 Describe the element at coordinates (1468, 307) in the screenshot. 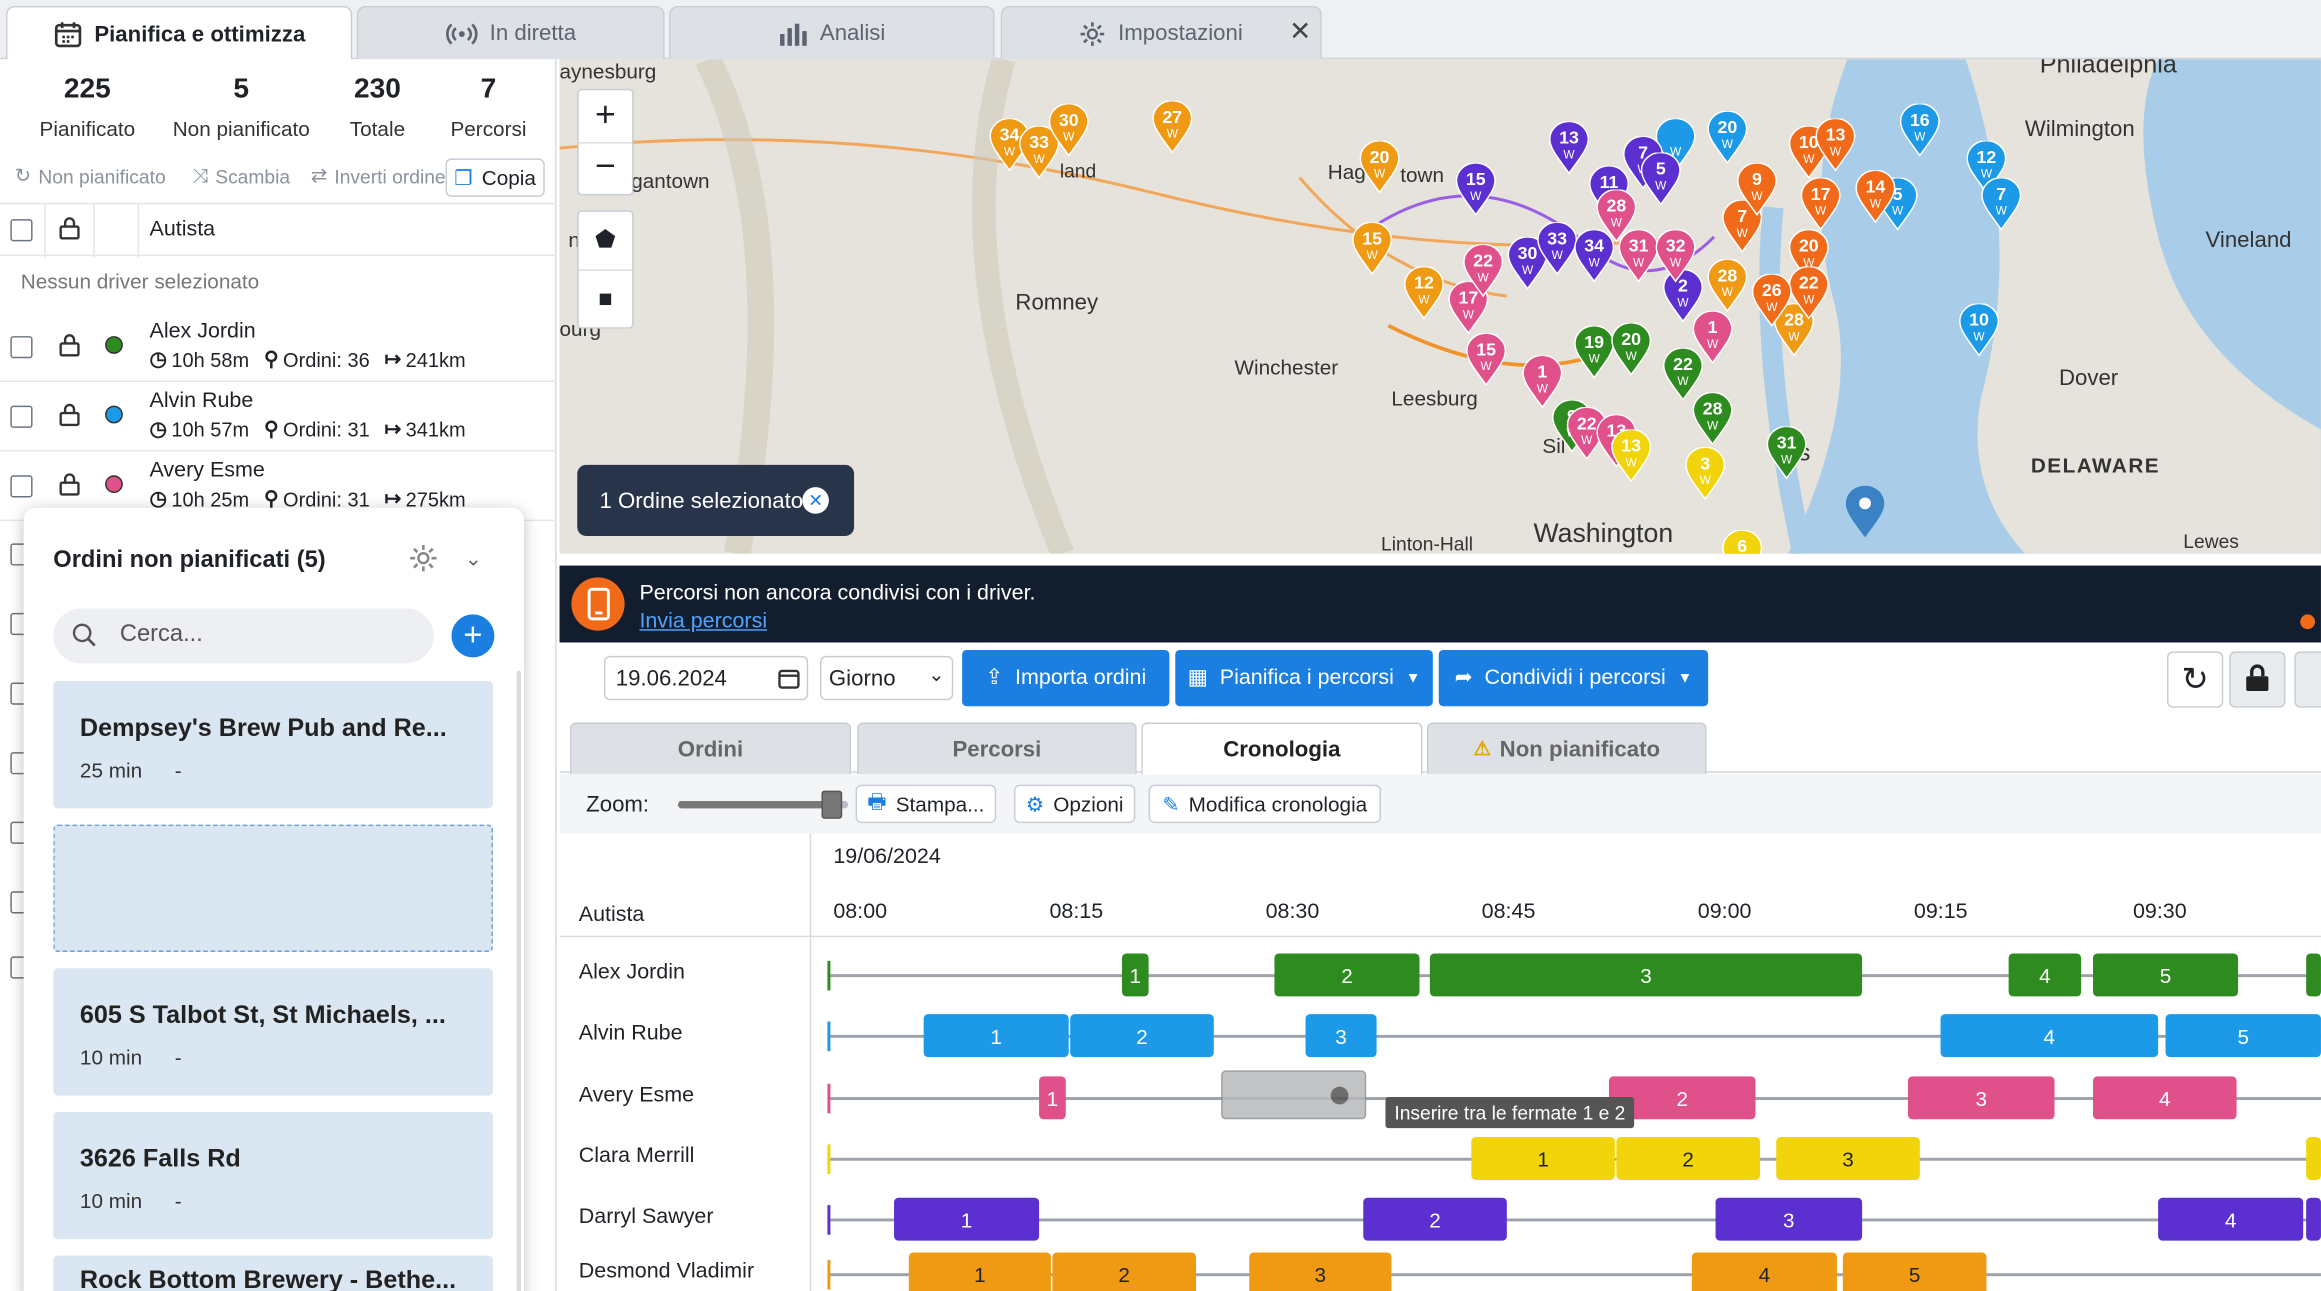

I see `map-pin-icon: 17 W` at that location.